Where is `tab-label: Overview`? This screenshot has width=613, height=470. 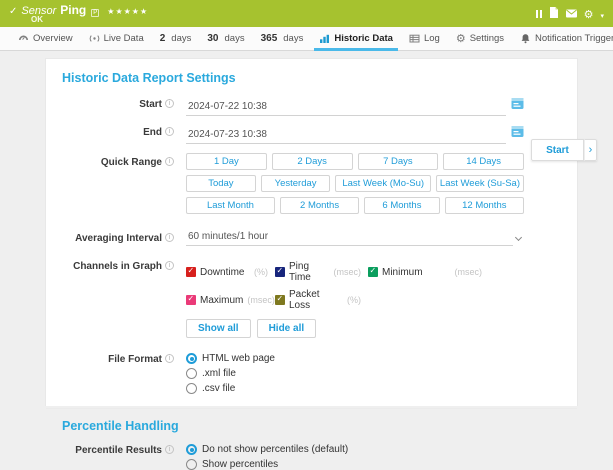 tab-label: Overview is located at coordinates (53, 38).